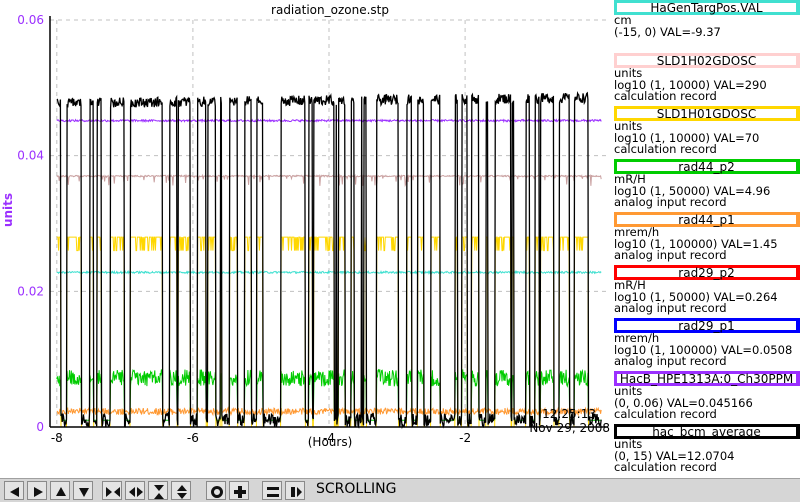 Image resolution: width=800 pixels, height=502 pixels. What do you see at coordinates (674, 455) in the screenshot?
I see `legend-range: (0, 15) VAL=12.0704` at bounding box center [674, 455].